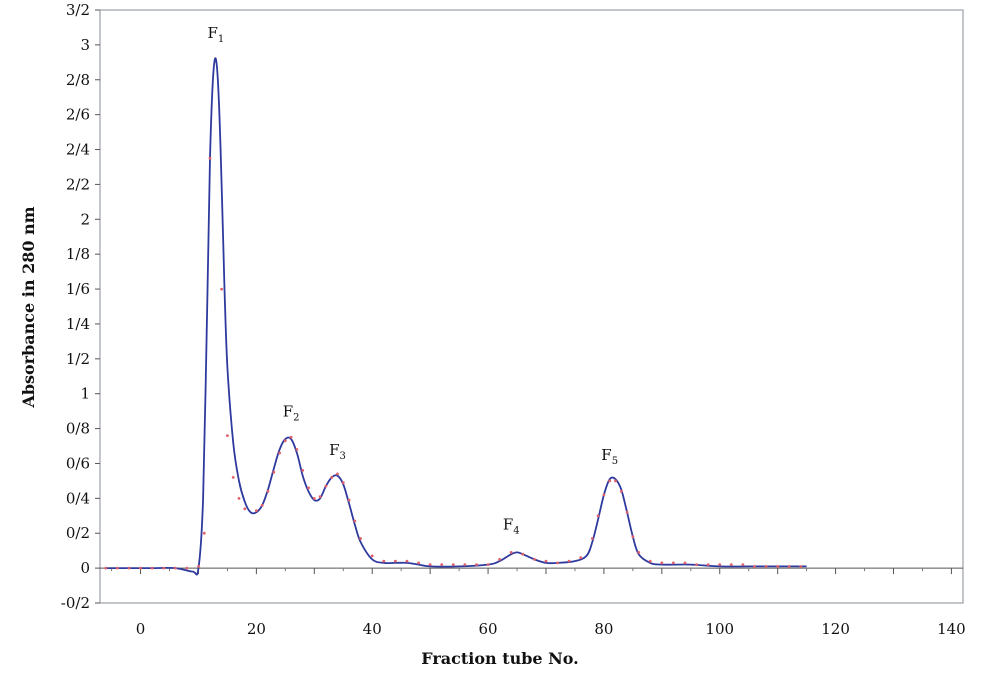  I want to click on y-tick-label: 2/6, so click(78, 115).